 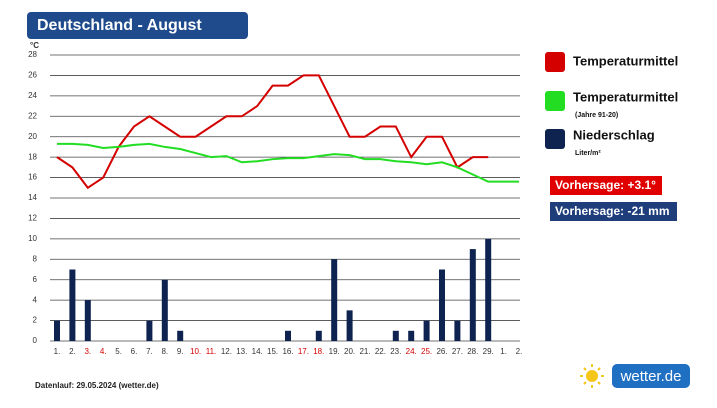 What do you see at coordinates (303, 351) in the screenshot?
I see `x-tick-label: 17.` at bounding box center [303, 351].